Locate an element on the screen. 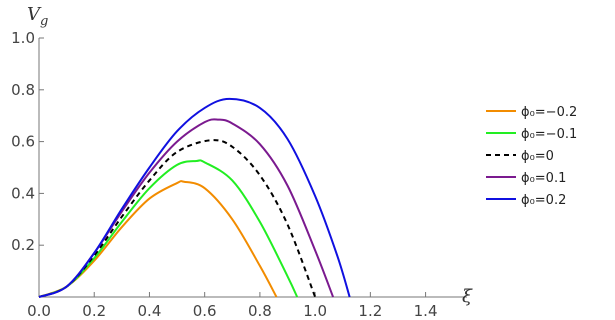 The width and height of the screenshot is (615, 320). x-tick-label: 0.4 is located at coordinates (150, 311).